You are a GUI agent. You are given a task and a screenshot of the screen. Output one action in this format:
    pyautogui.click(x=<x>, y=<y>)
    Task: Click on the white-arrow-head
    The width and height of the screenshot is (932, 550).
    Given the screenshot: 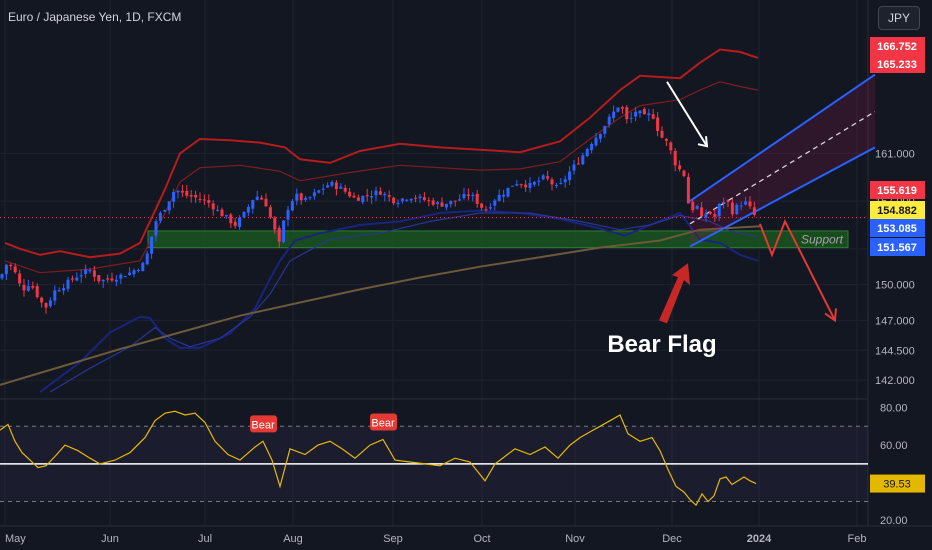 What is the action you would take?
    pyautogui.click(x=703, y=142)
    